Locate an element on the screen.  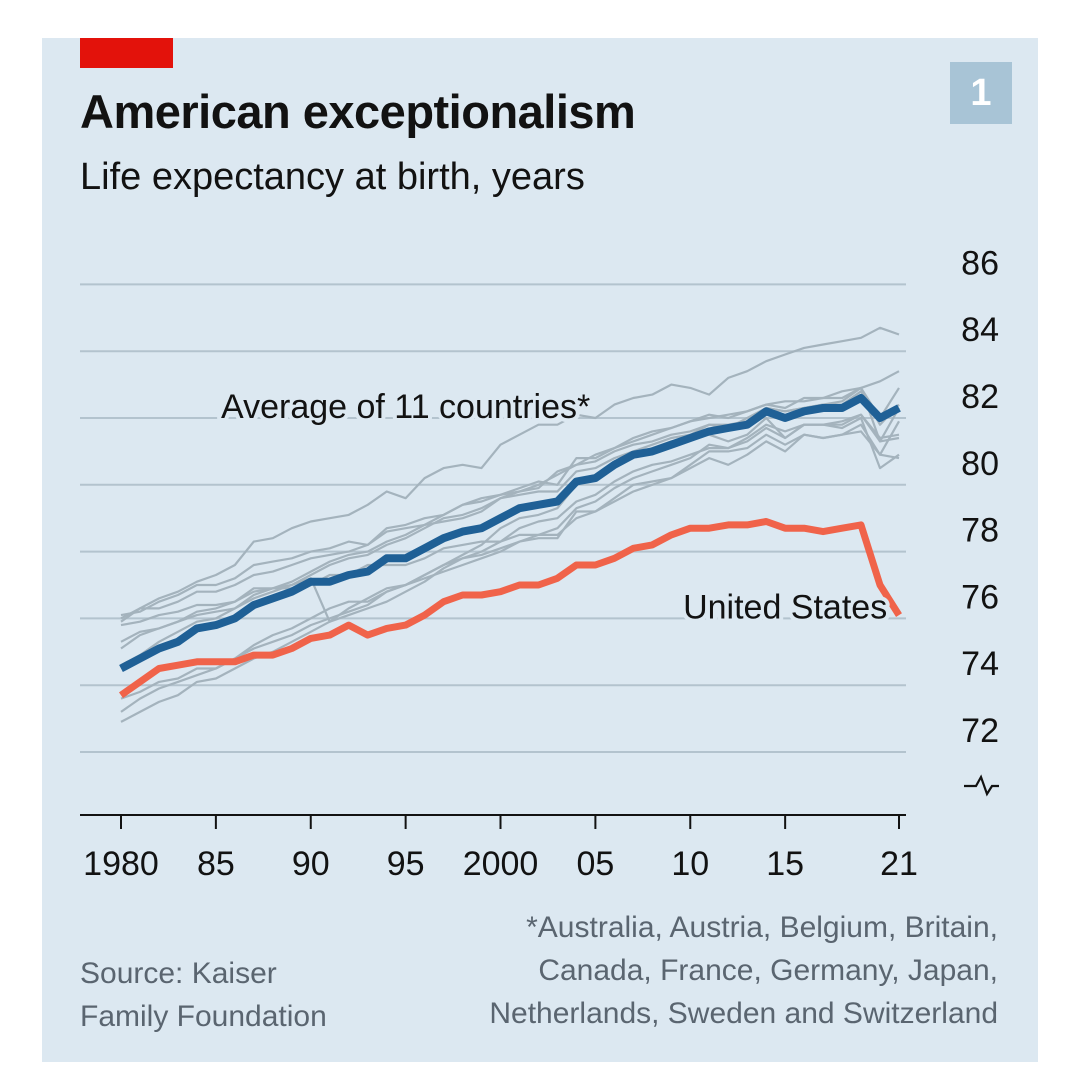
source-line-2: Family Foundation is located at coordinates (203, 1016).